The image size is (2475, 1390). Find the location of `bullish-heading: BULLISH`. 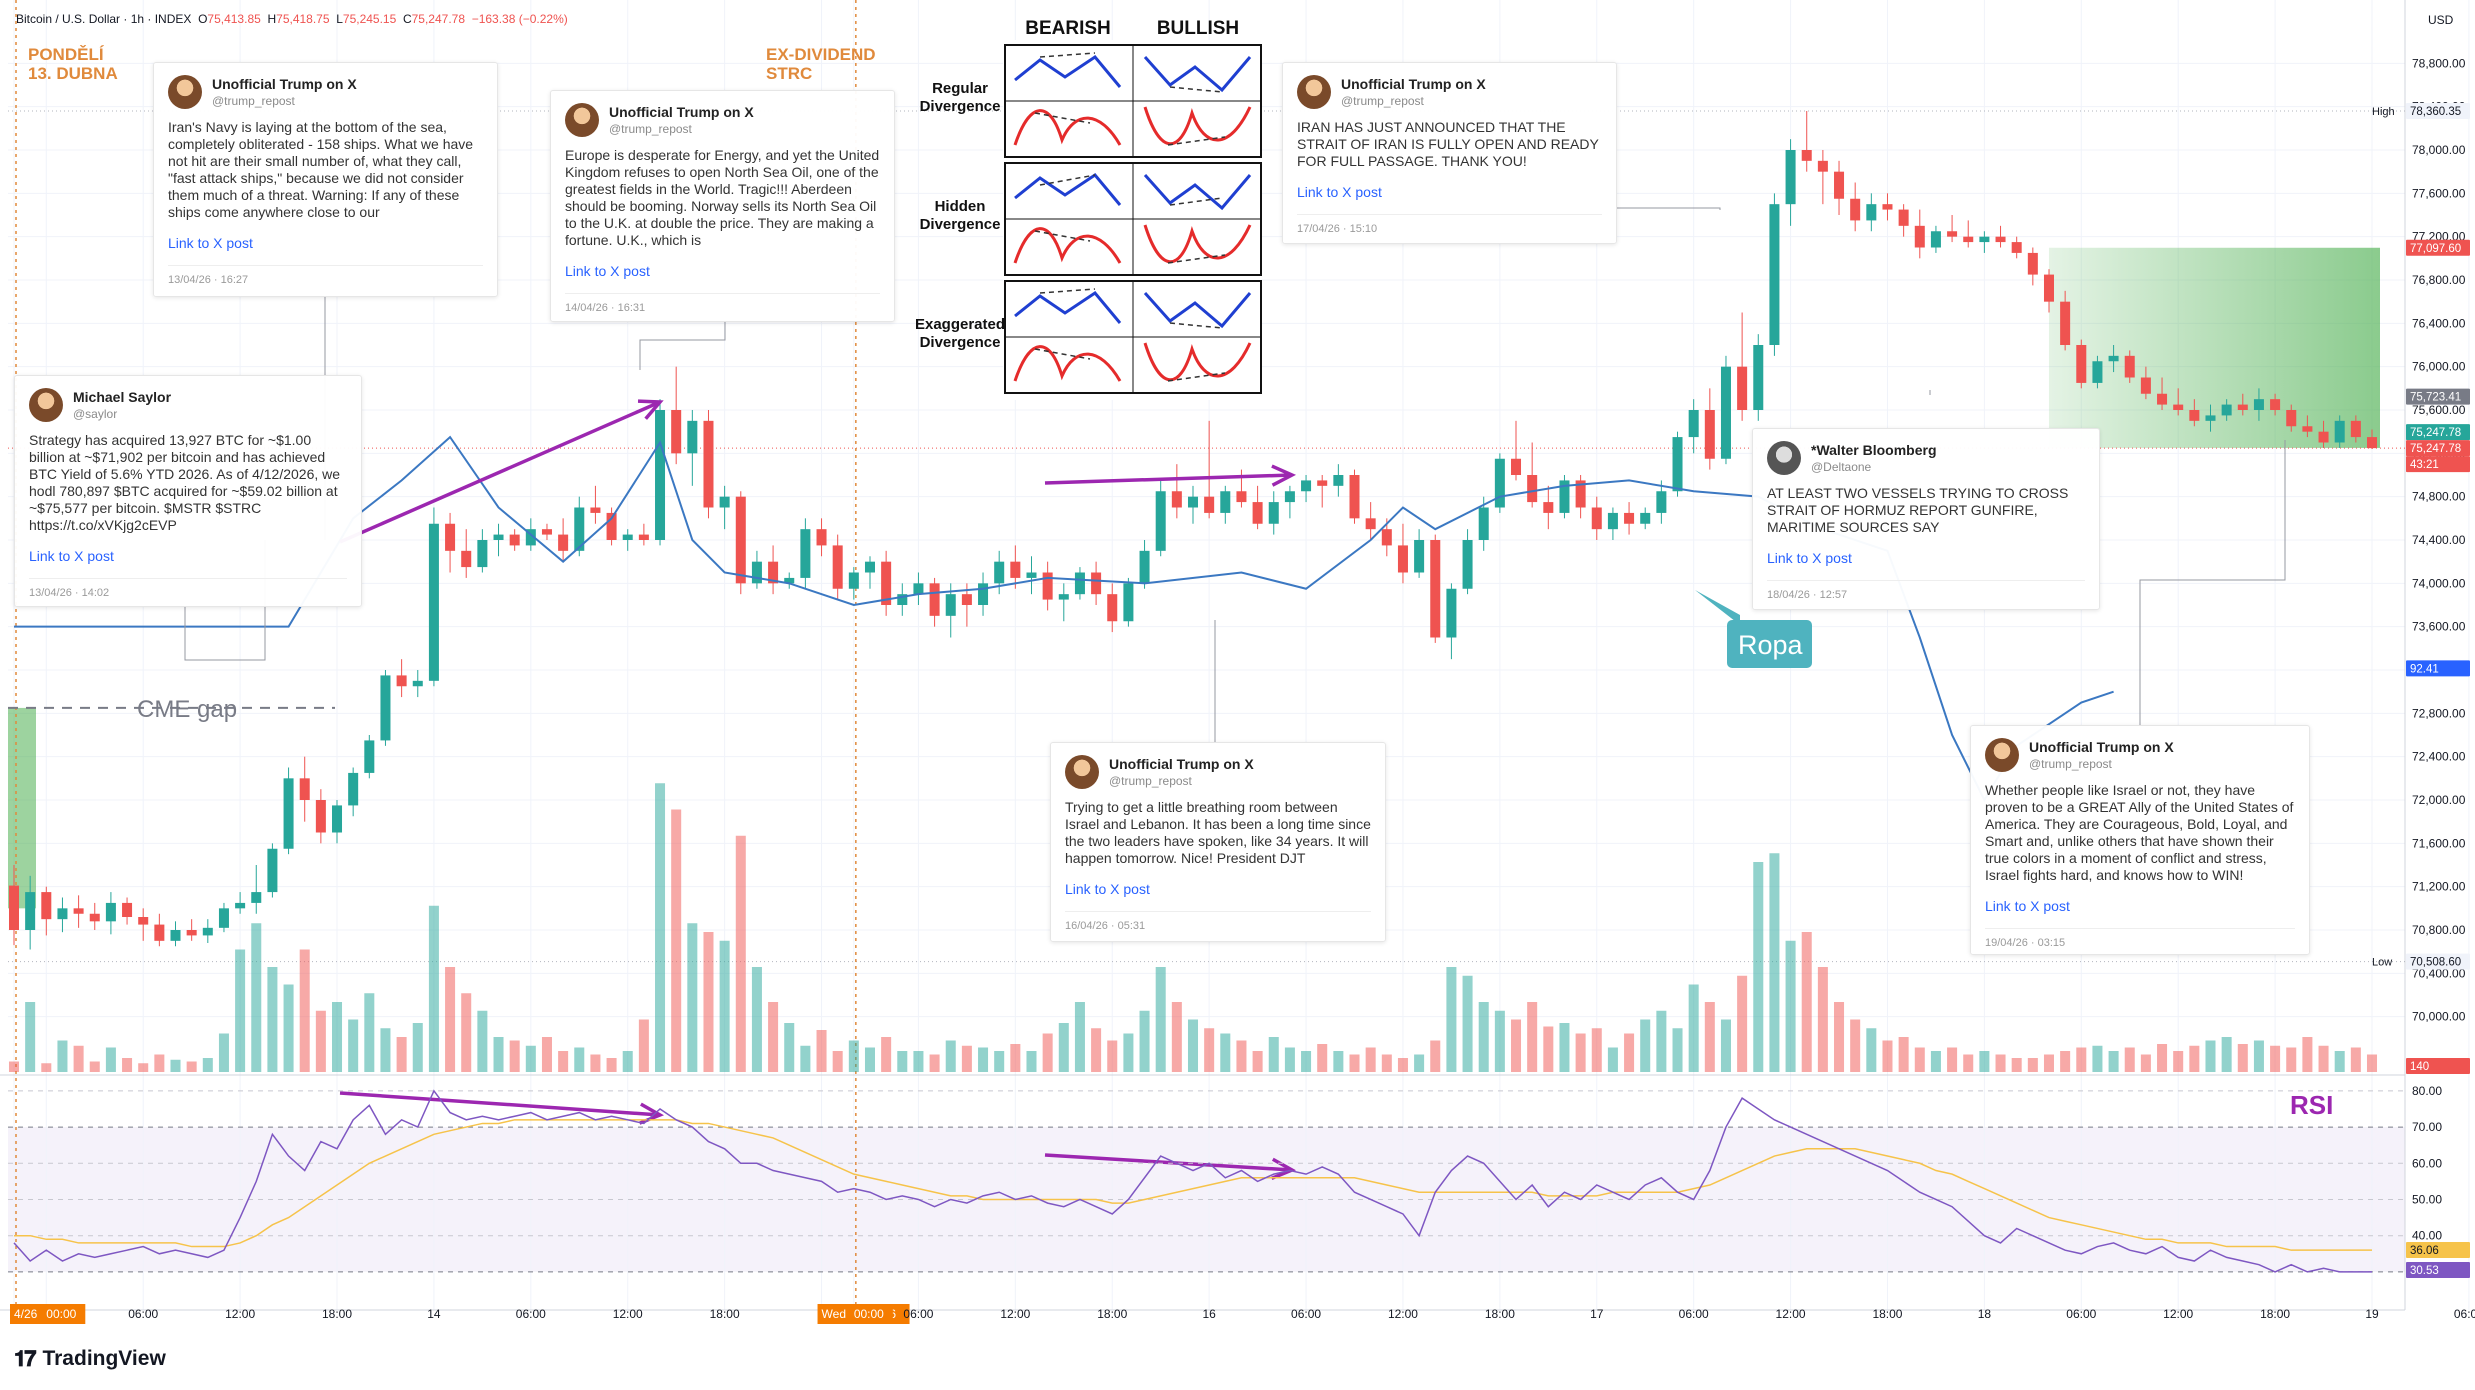

bullish-heading: BULLISH is located at coordinates (1198, 28).